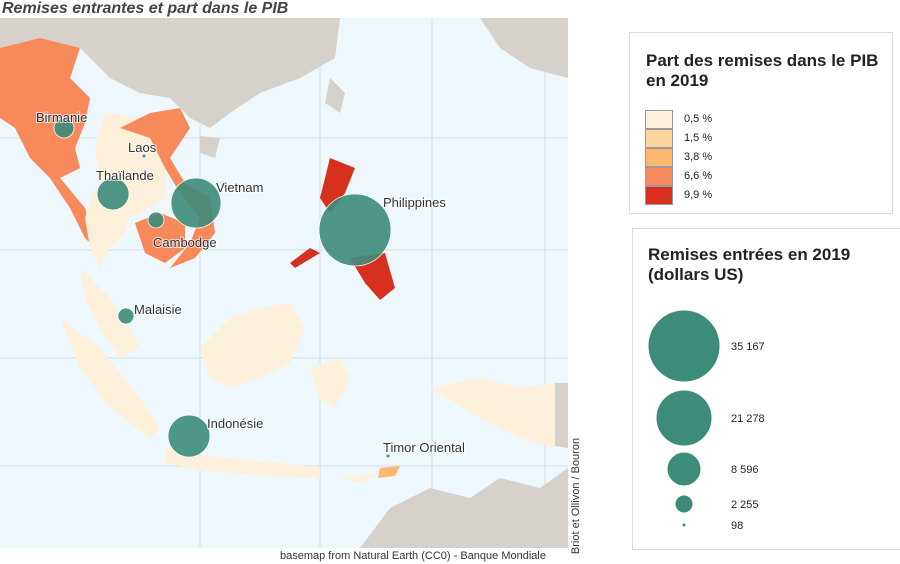 This screenshot has height=564, width=900. What do you see at coordinates (698, 157) in the screenshot?
I see `legend-label: 3,8 %` at bounding box center [698, 157].